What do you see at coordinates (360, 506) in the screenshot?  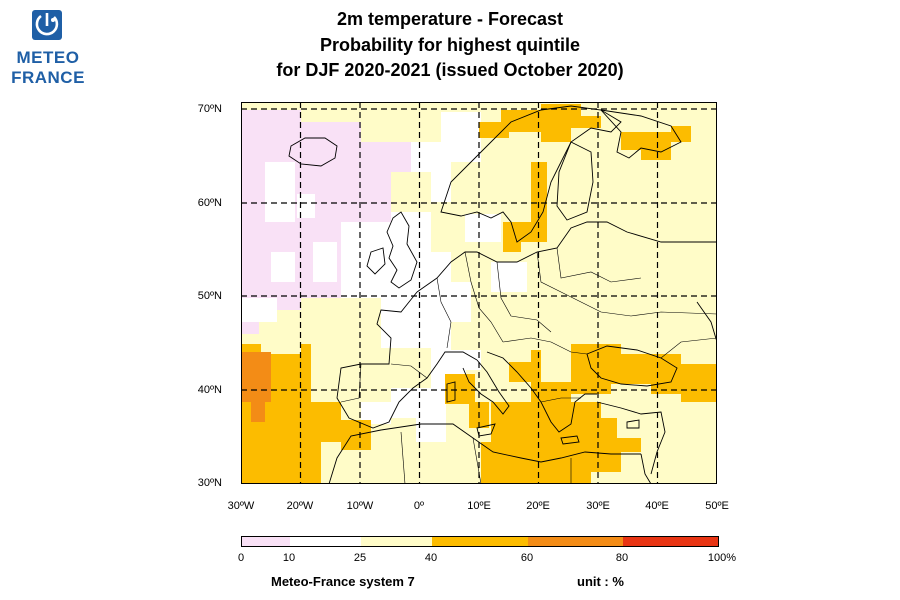 I see `lon-label-10w: 10ºW` at bounding box center [360, 506].